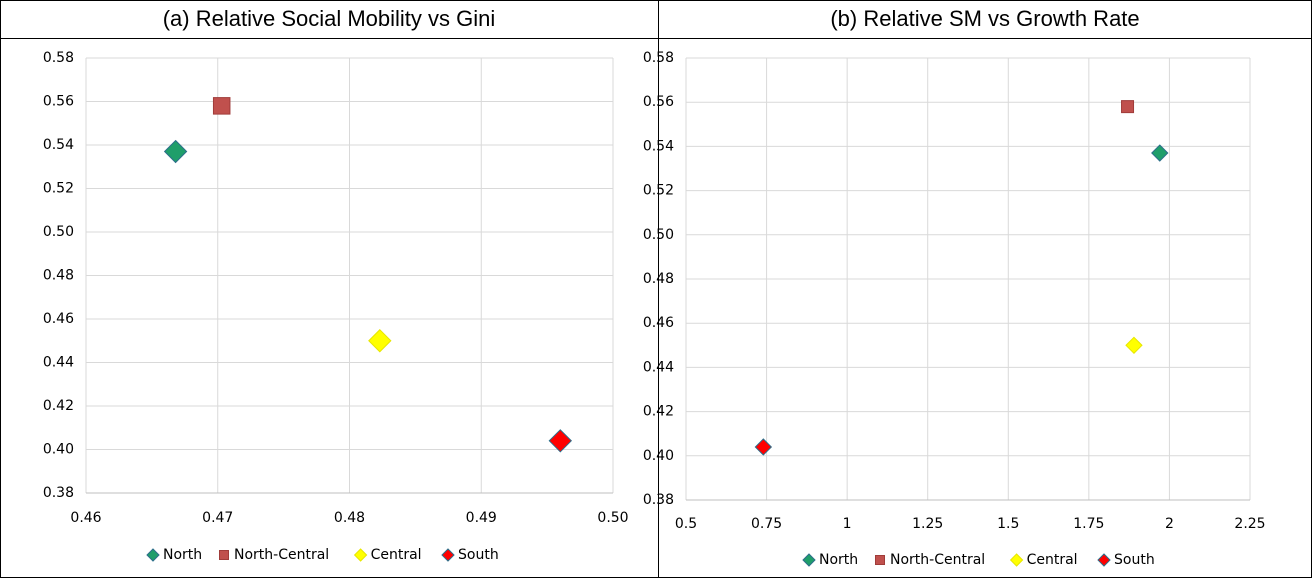  Describe the element at coordinates (686, 524) in the screenshot. I see `x-tick-label: 0.5` at that location.